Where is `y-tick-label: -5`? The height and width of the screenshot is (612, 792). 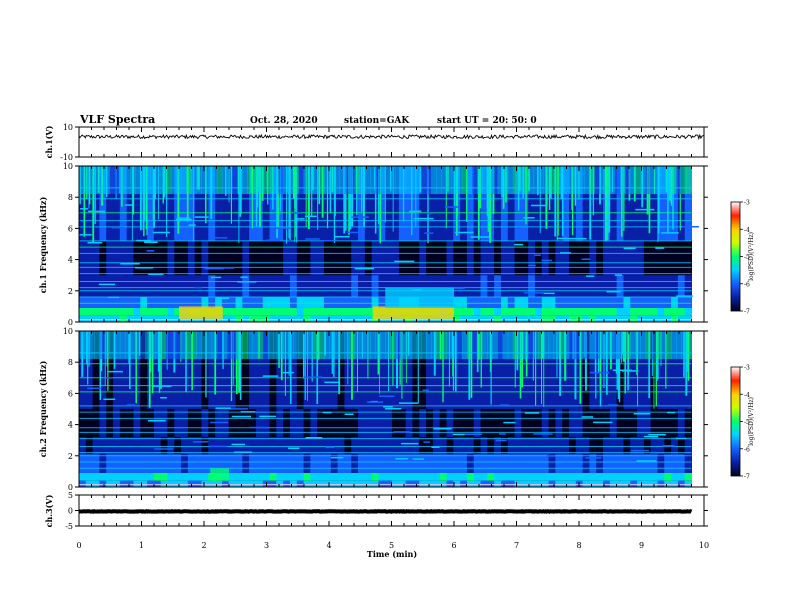
y-tick-label: -5 is located at coordinates (69, 526).